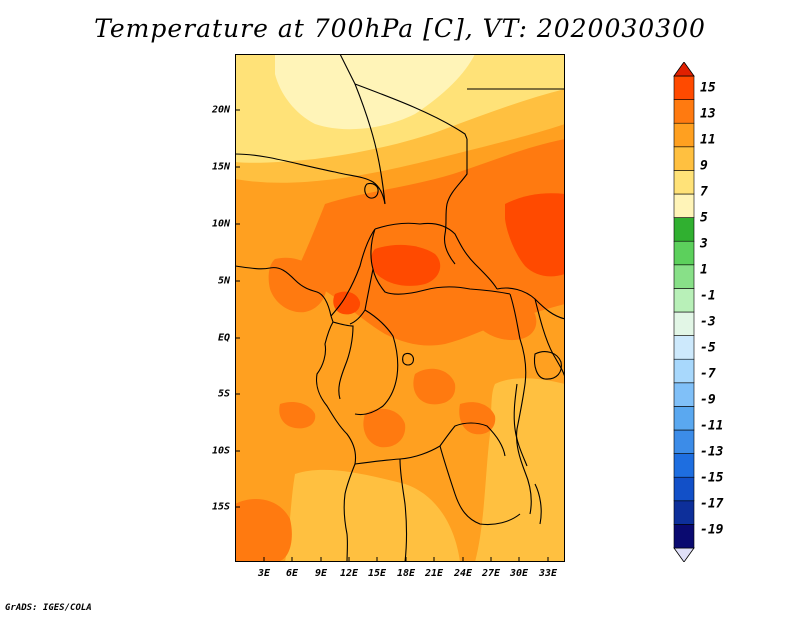 The height and width of the screenshot is (618, 800). What do you see at coordinates (712, 426) in the screenshot?
I see `colorbar-label: -11` at bounding box center [712, 426].